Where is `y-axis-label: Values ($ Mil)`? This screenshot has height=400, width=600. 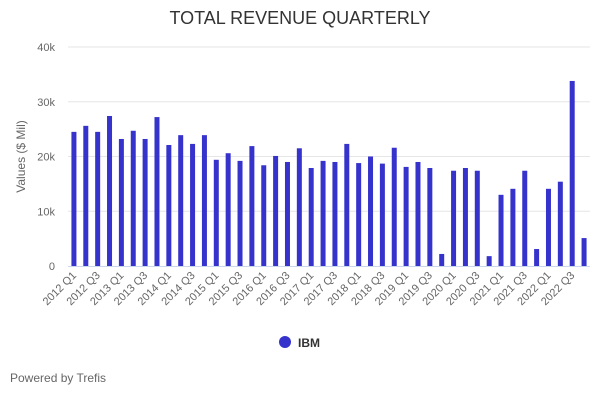 y-axis-label: Values ($ Mil) is located at coordinates (21, 156).